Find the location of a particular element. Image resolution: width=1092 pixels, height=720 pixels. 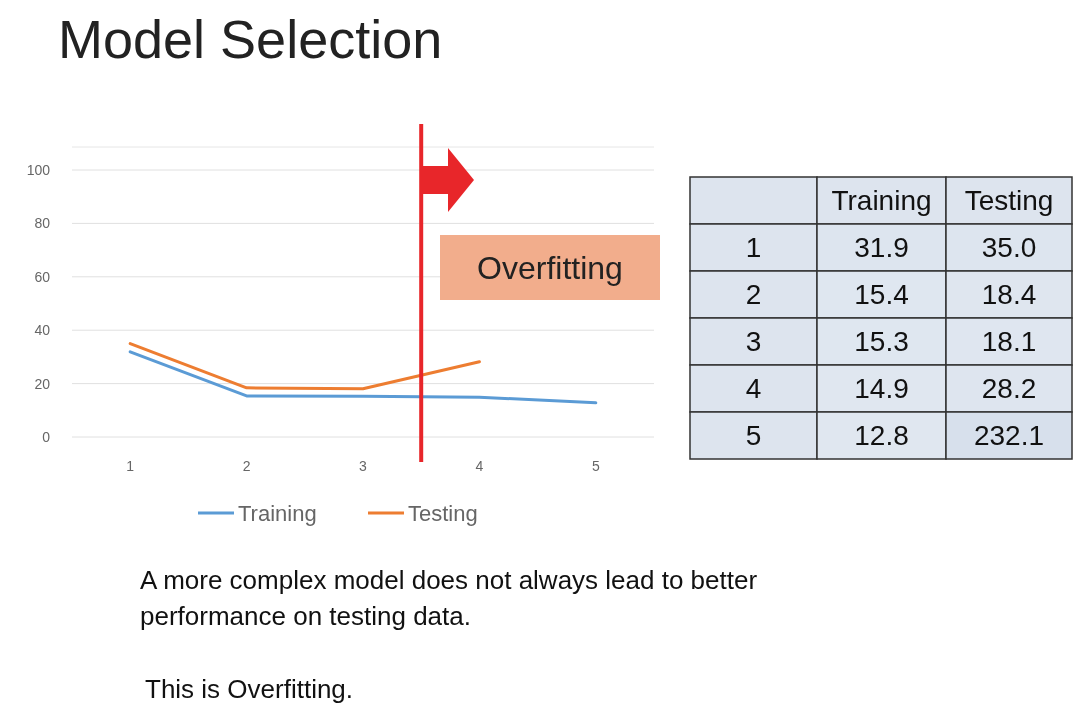

x-tick-label: 4 is located at coordinates (479, 466).